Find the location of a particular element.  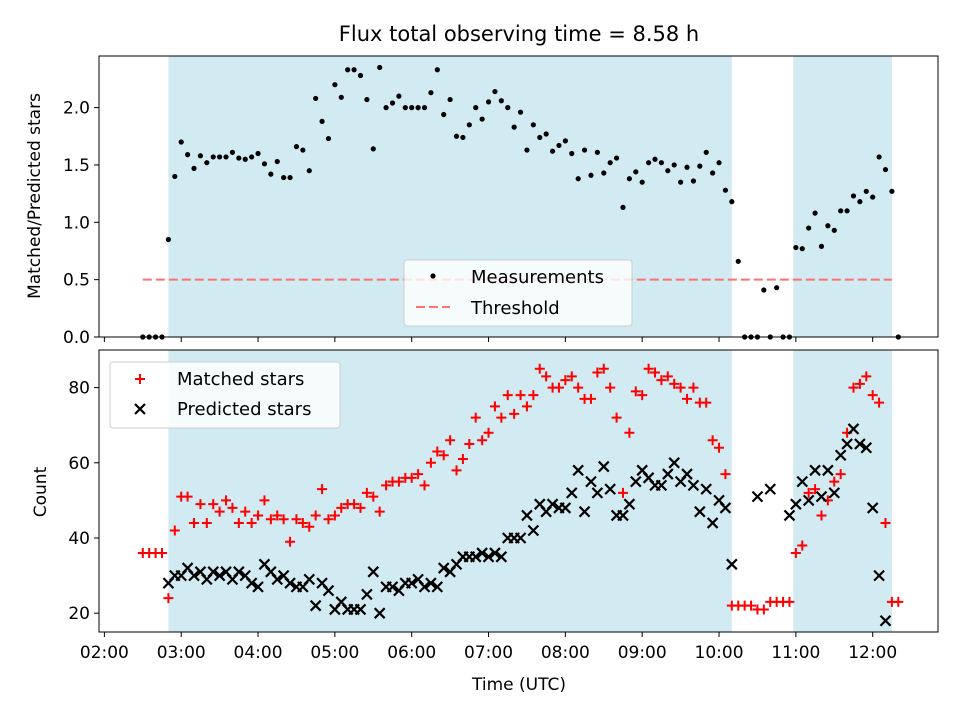

top-legend: Measurements Threshold is located at coordinates (518, 293).